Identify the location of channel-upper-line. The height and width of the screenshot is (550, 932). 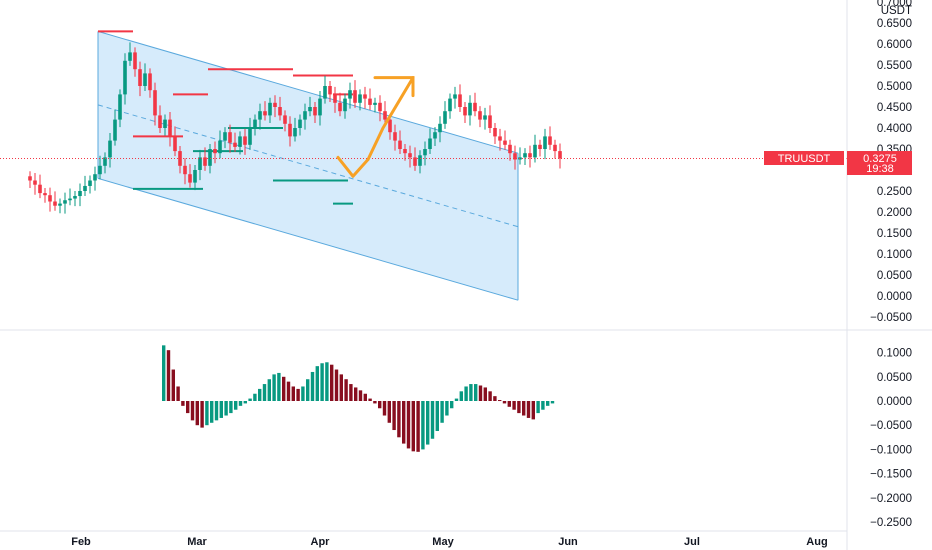
(308, 92).